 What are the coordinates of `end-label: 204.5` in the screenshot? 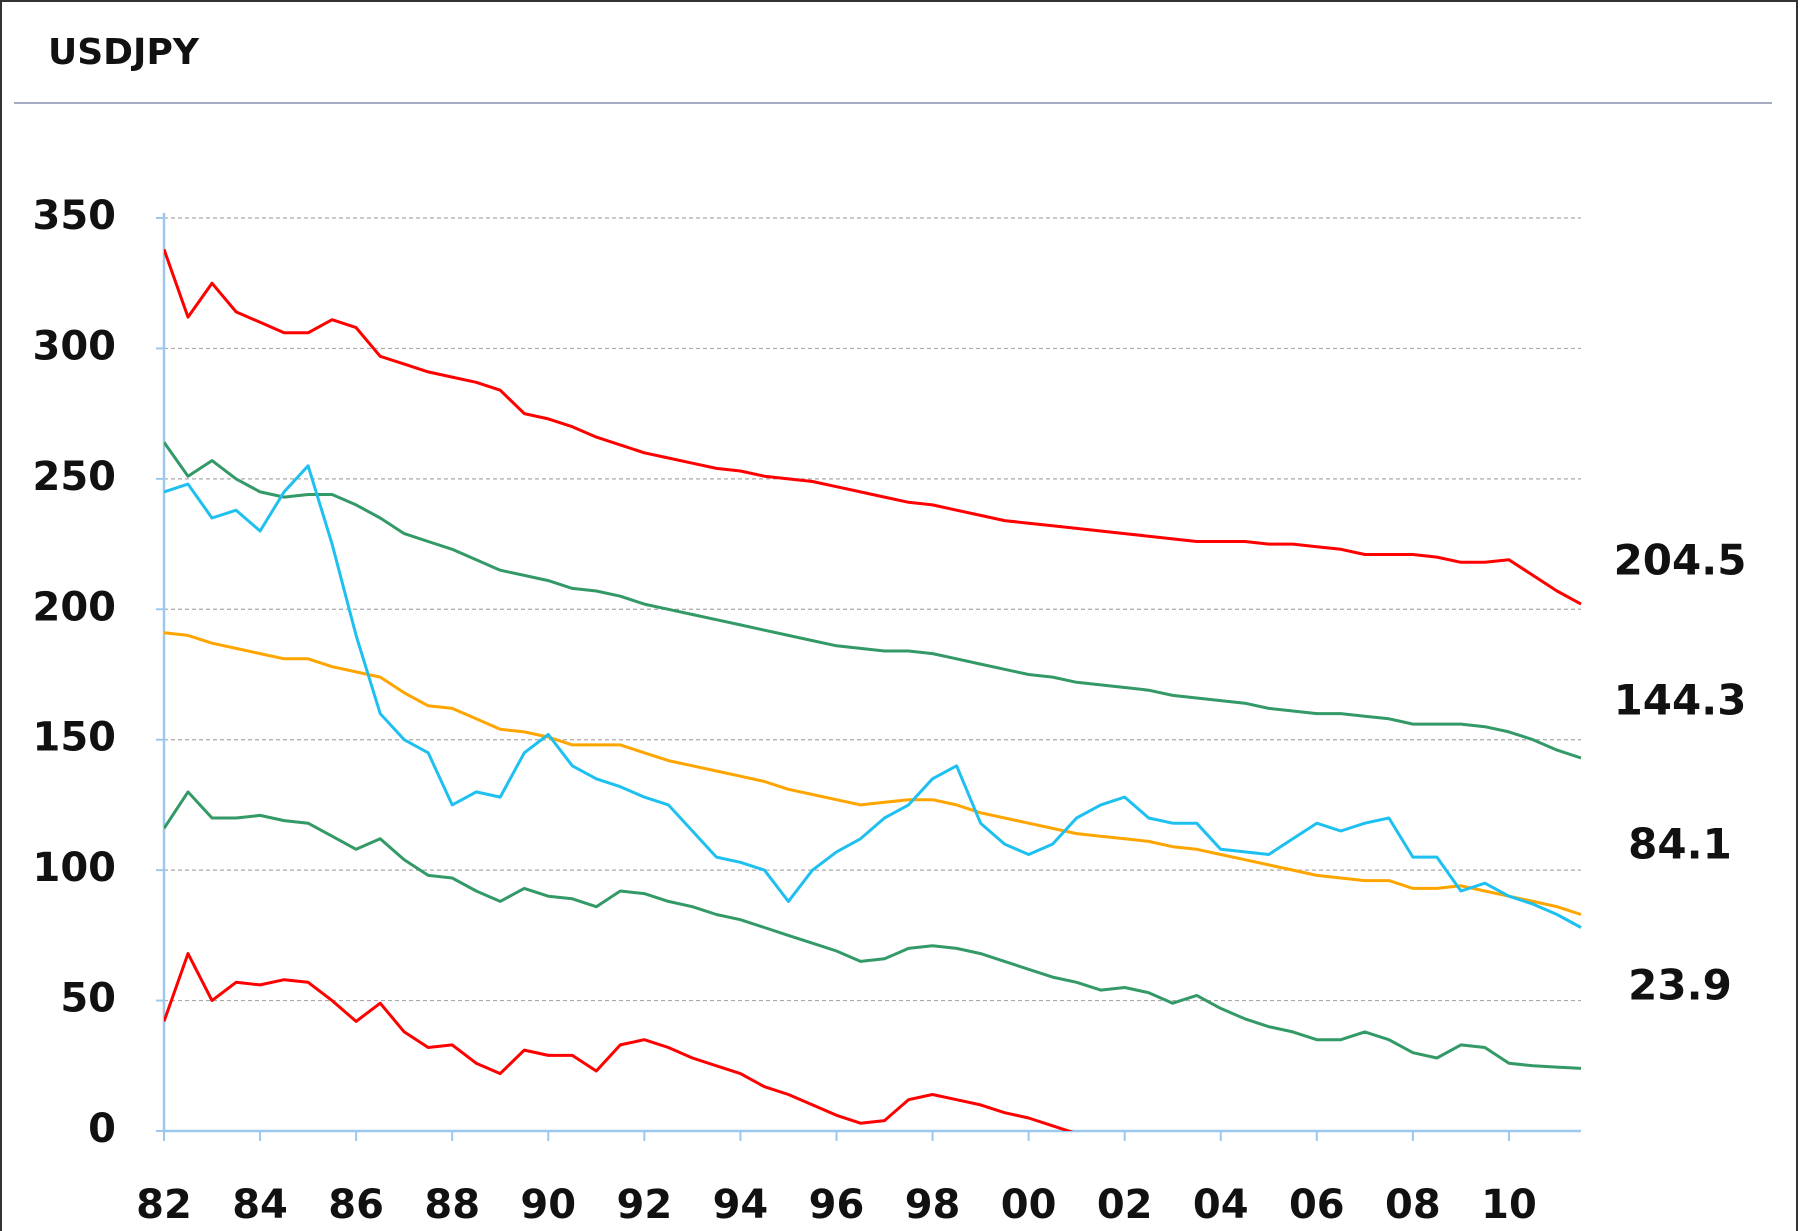 It's located at (1680, 560).